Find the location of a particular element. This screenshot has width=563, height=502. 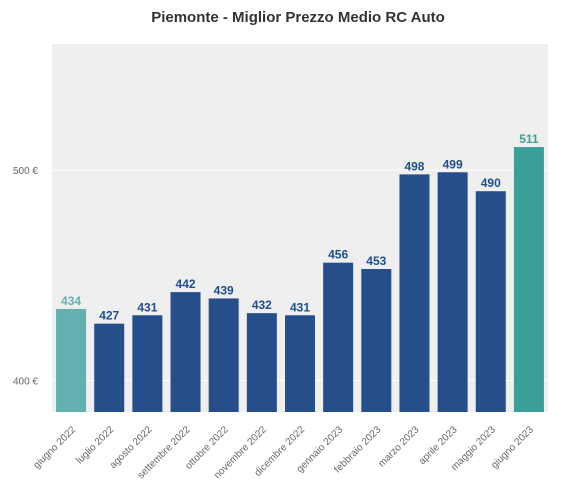

y-tick-label: 500 € is located at coordinates (25, 171).